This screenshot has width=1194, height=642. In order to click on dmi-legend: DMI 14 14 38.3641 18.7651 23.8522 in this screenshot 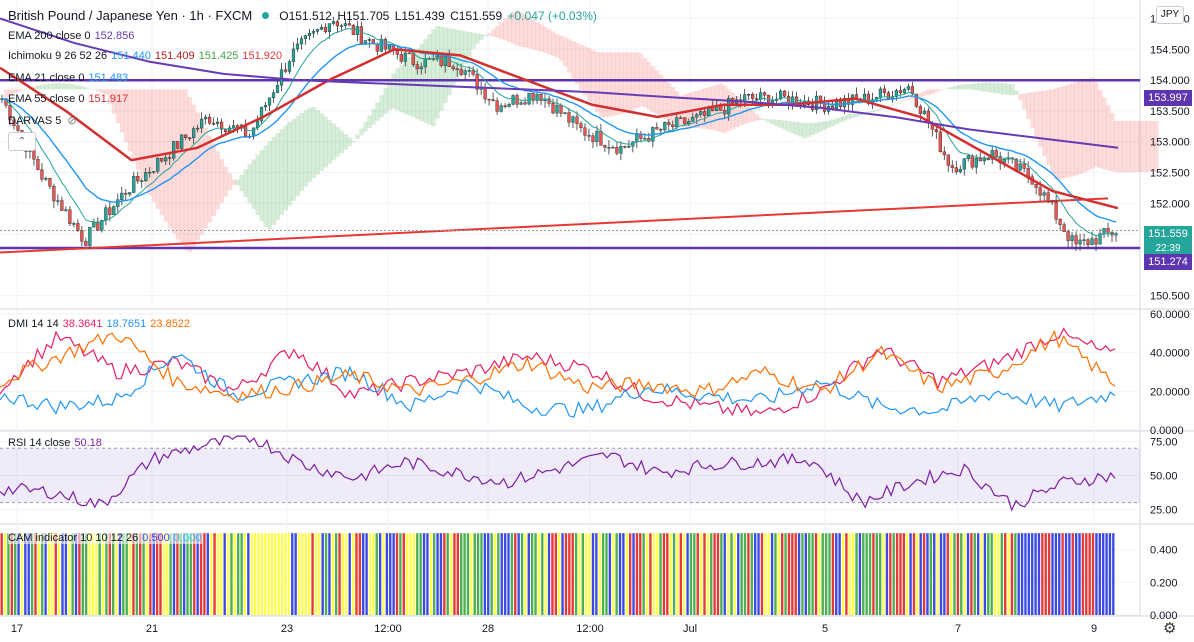, I will do `click(99, 324)`.